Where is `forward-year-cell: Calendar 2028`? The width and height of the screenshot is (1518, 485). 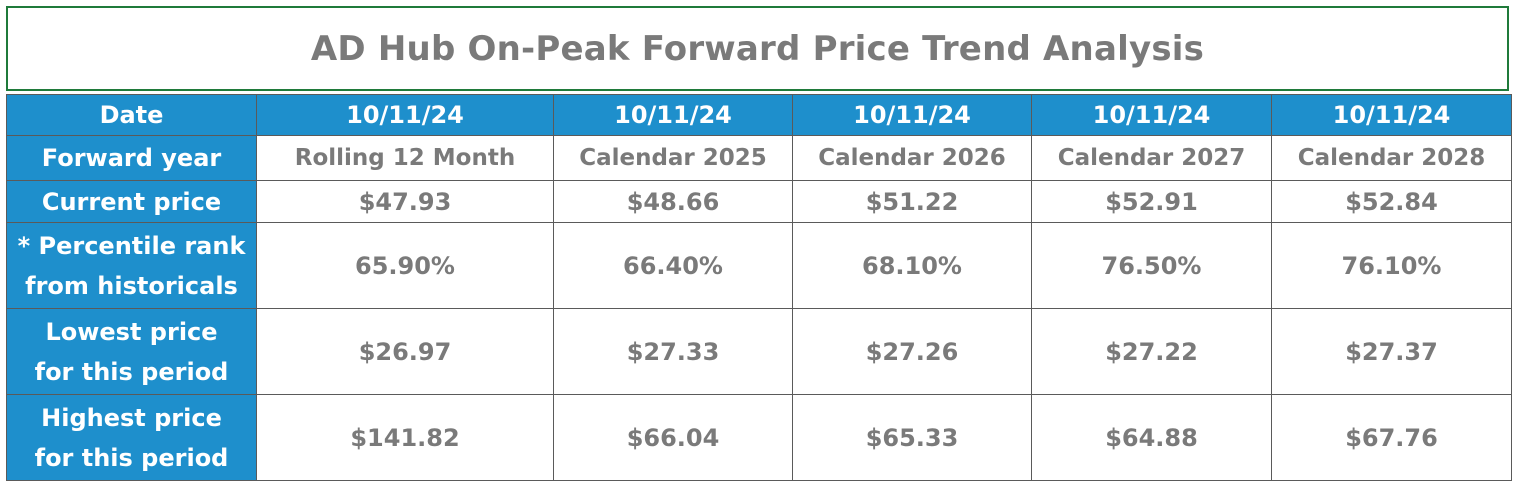
forward-year-cell: Calendar 2028 is located at coordinates (1391, 158).